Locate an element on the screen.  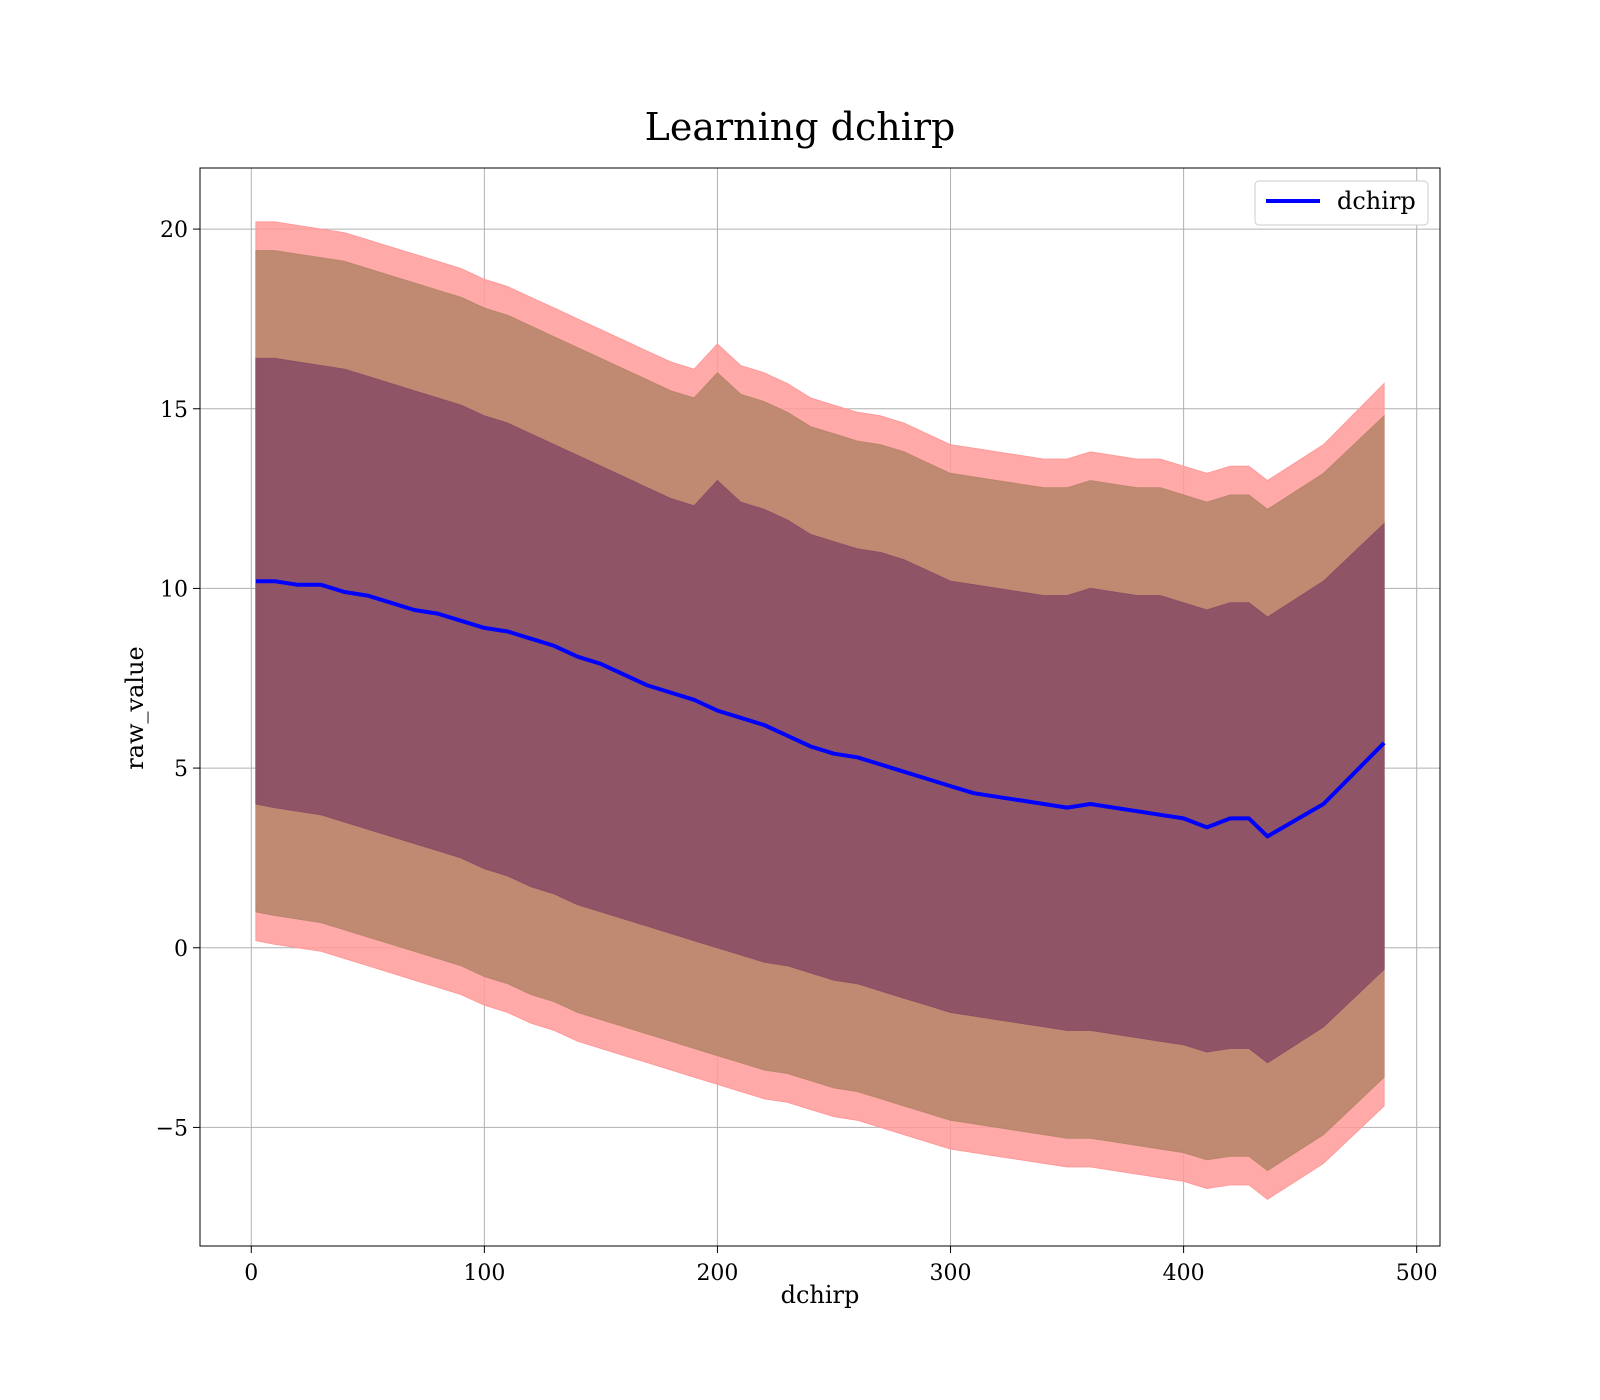
y-tick-label: 10 is located at coordinates (174, 589).